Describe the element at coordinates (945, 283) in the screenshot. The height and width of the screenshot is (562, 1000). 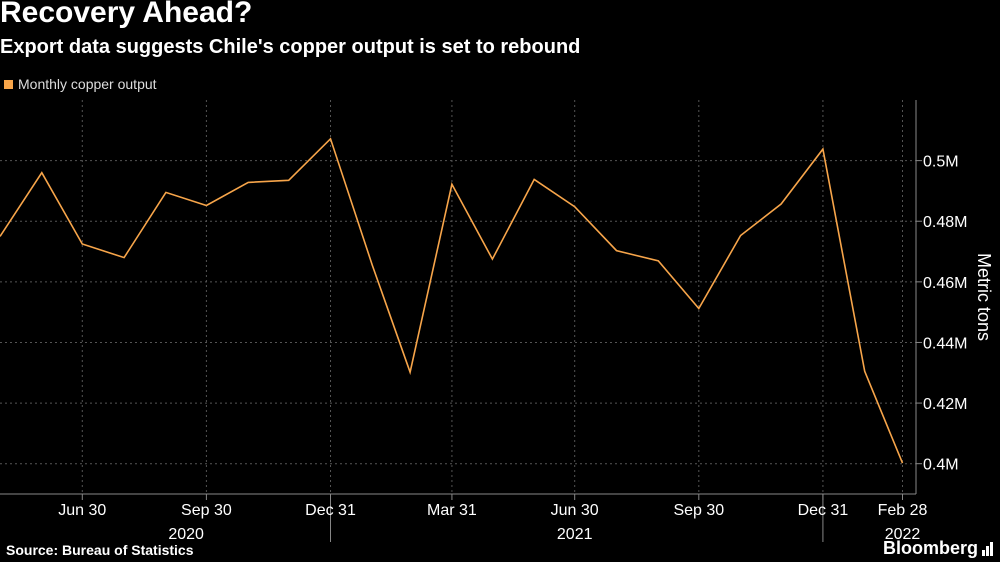
I see `y-tick-label: 0.46M` at that location.